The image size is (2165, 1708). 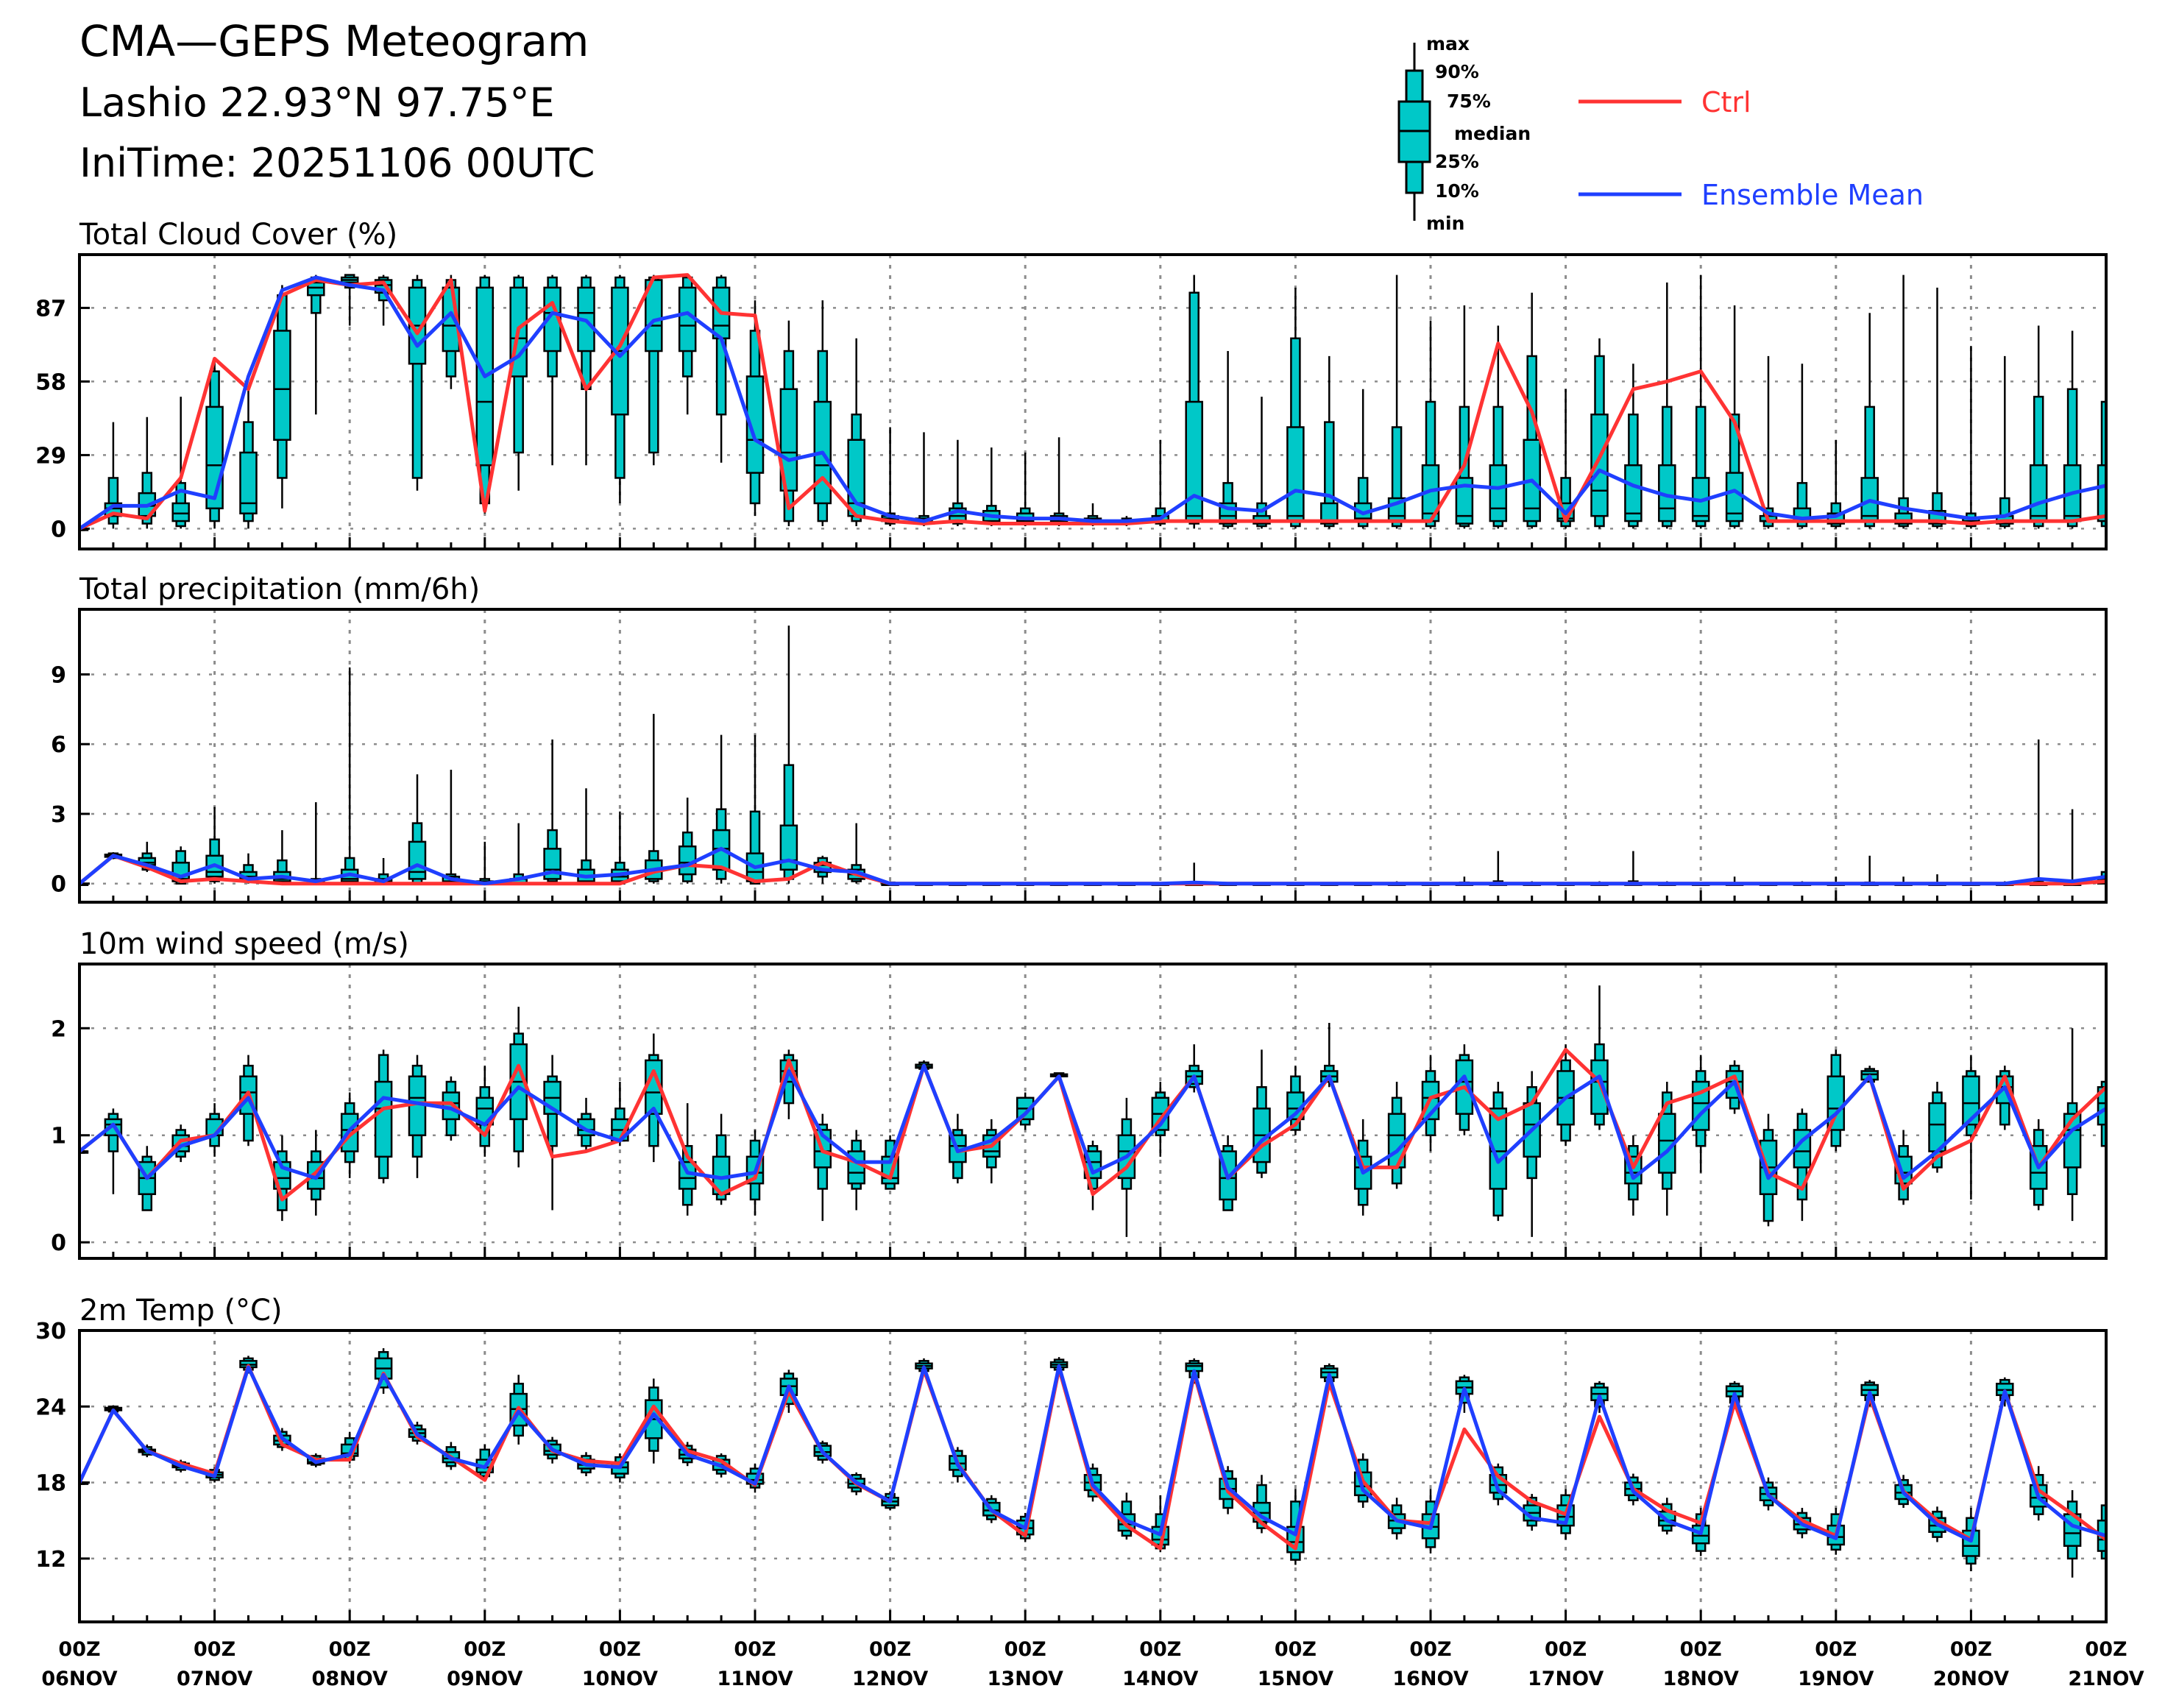 I want to click on legend-max: max, so click(x=1448, y=43).